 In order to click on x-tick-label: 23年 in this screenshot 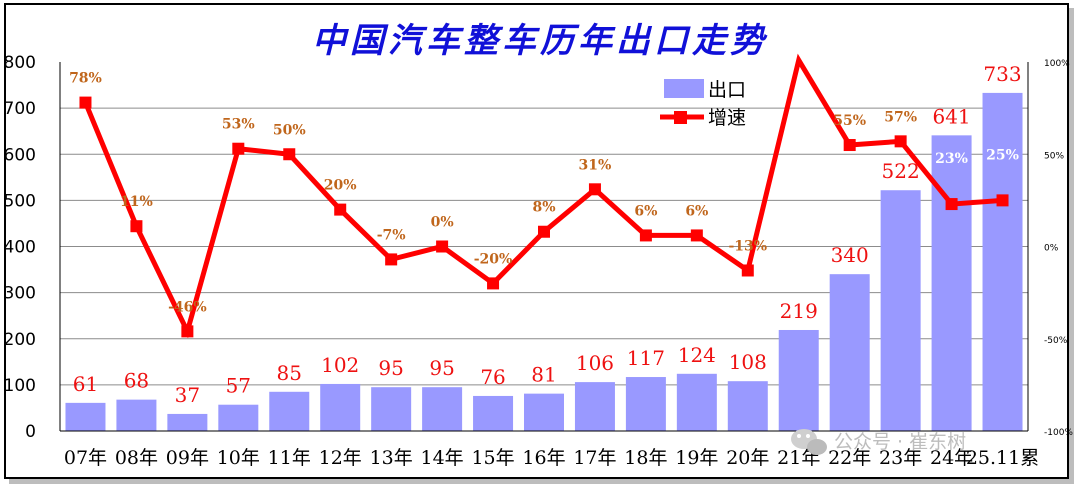, I will do `click(900, 458)`.